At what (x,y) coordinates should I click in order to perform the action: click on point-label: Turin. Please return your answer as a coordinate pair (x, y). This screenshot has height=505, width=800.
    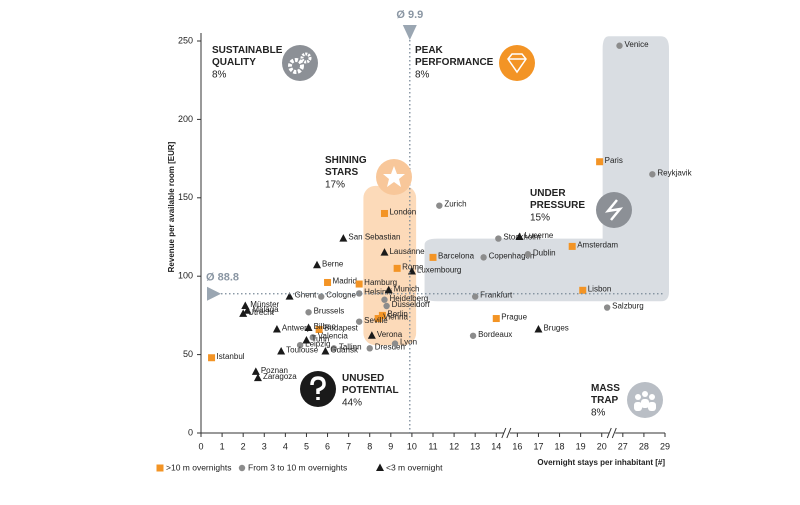
    Looking at the image, I should click on (320, 339).